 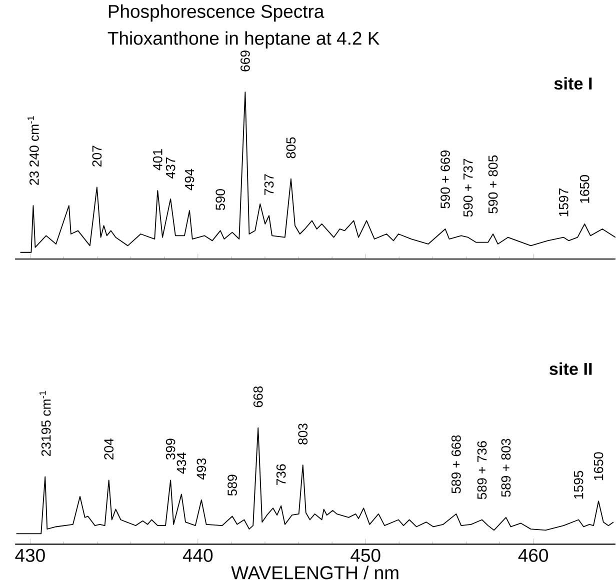 I want to click on annotation: 805, so click(x=291, y=148).